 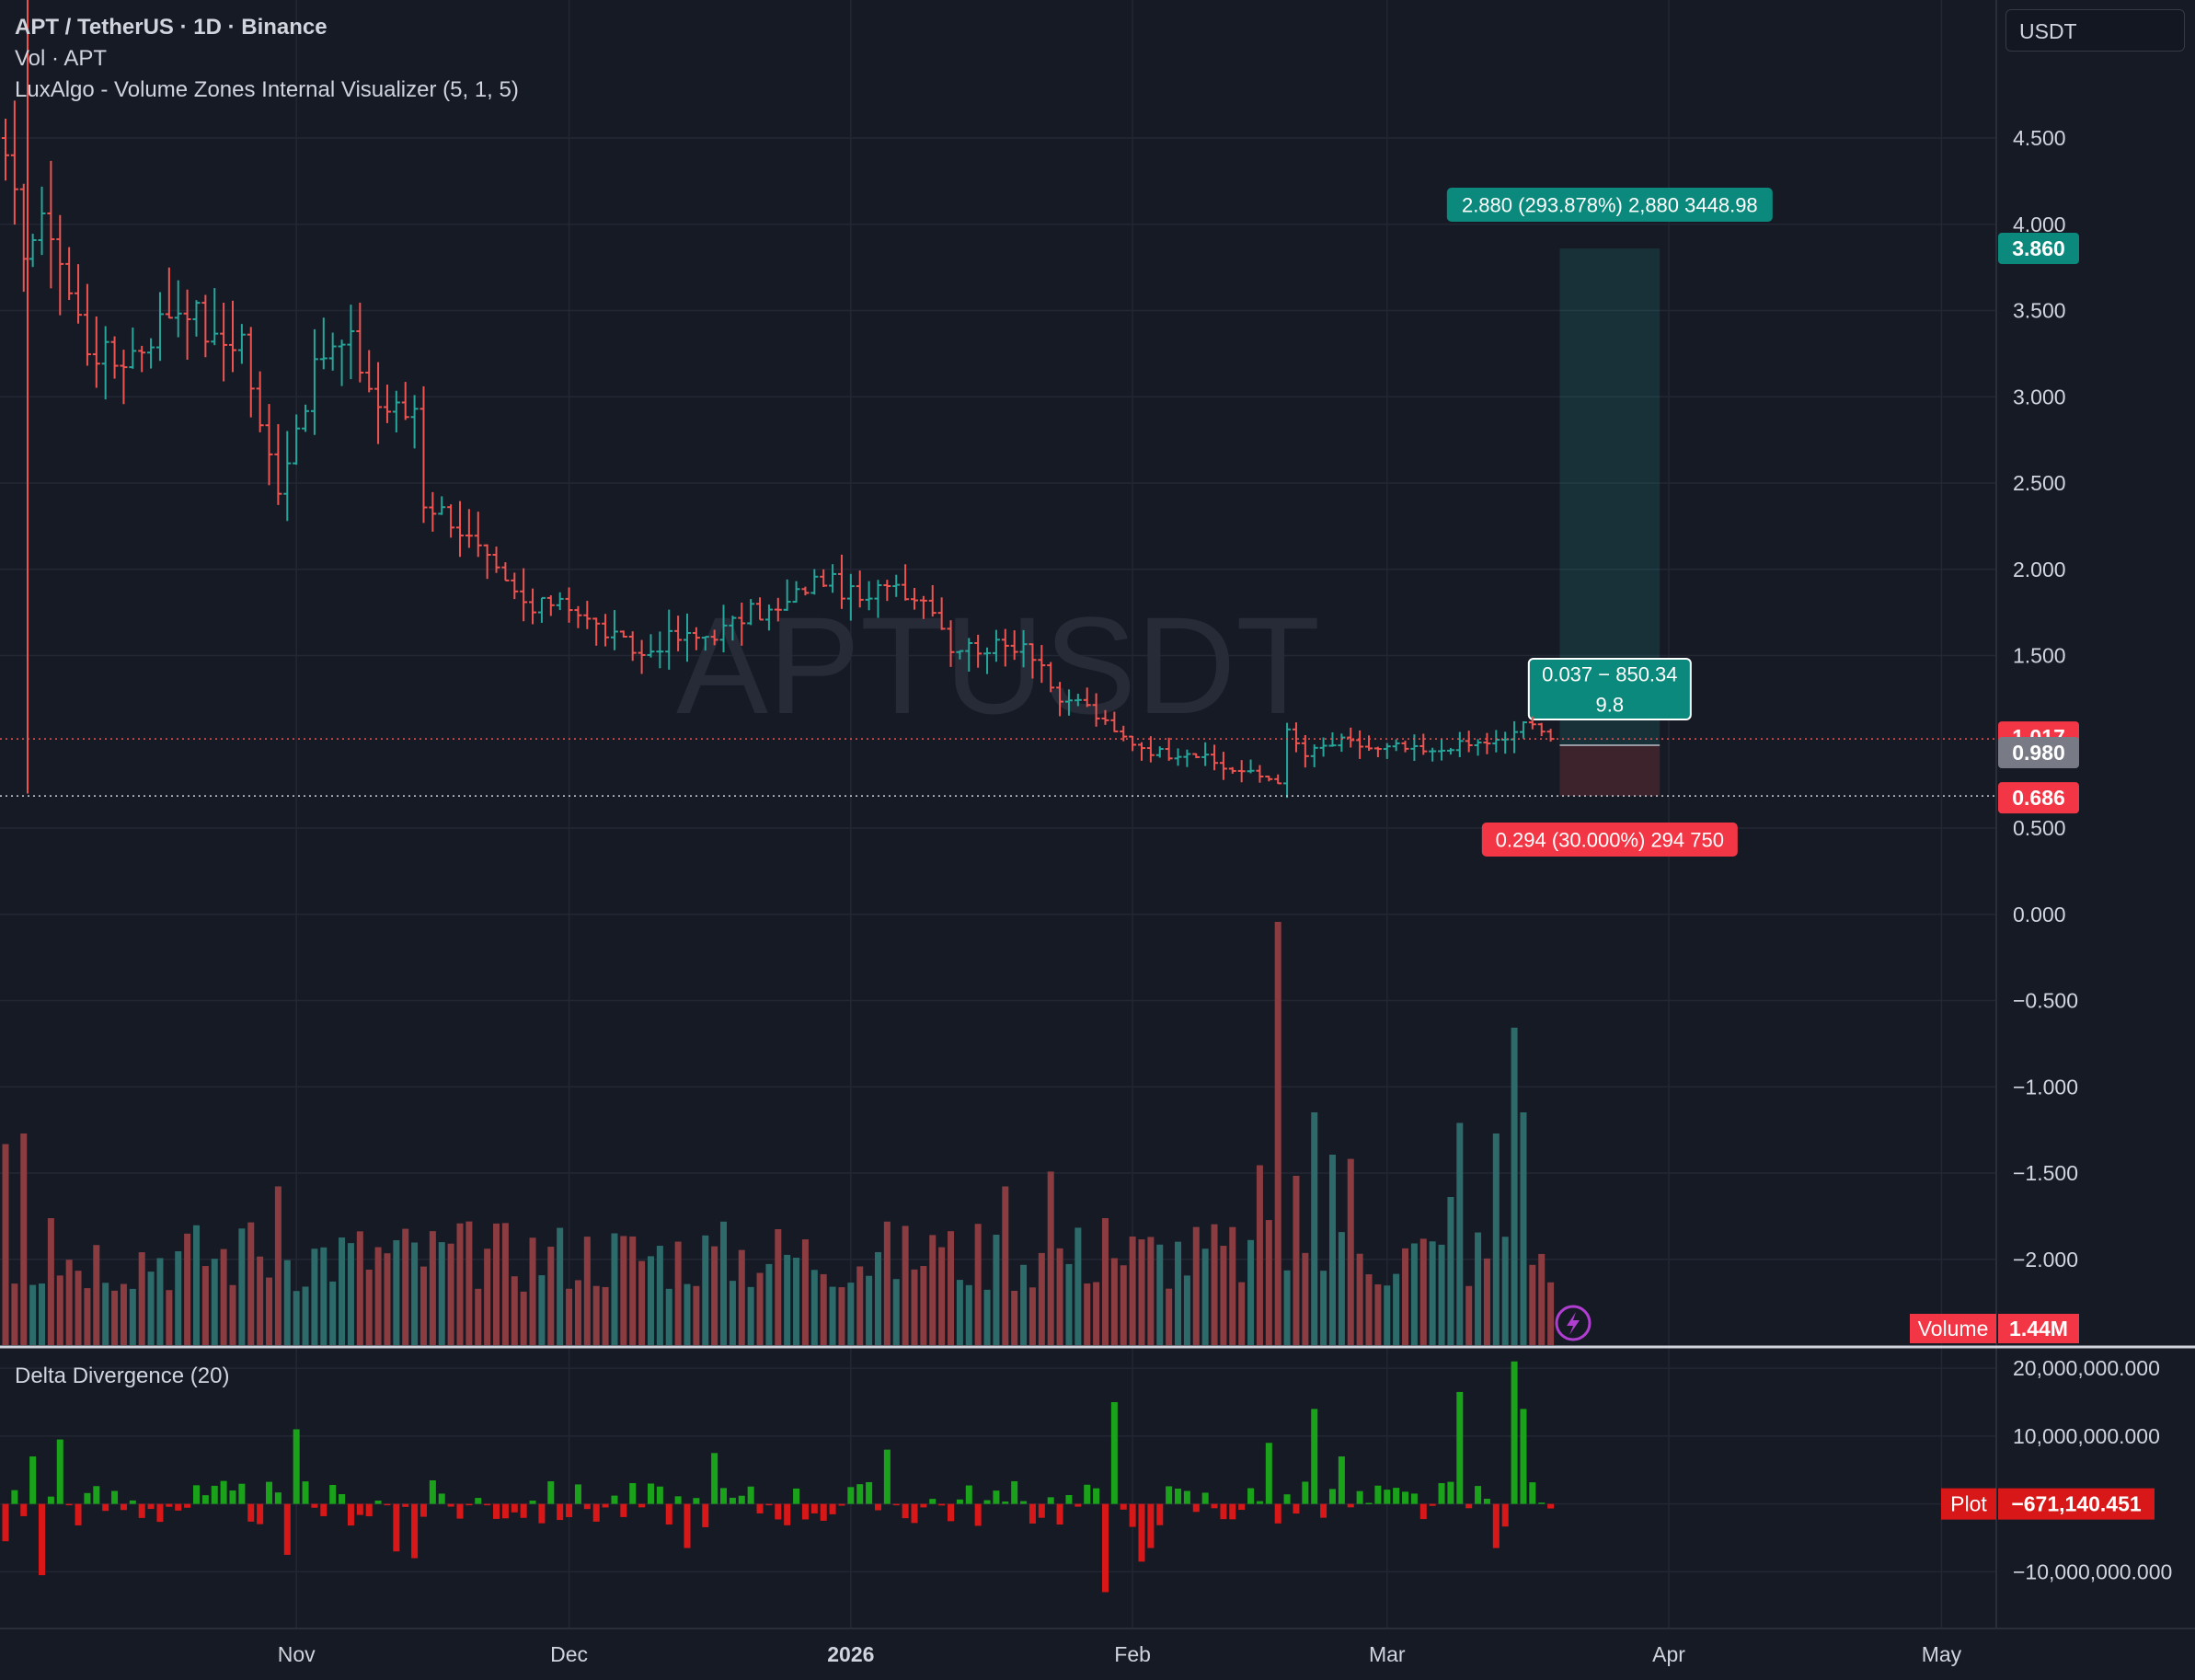 What do you see at coordinates (778, 1477) in the screenshot?
I see `delta-divergence-bars` at bounding box center [778, 1477].